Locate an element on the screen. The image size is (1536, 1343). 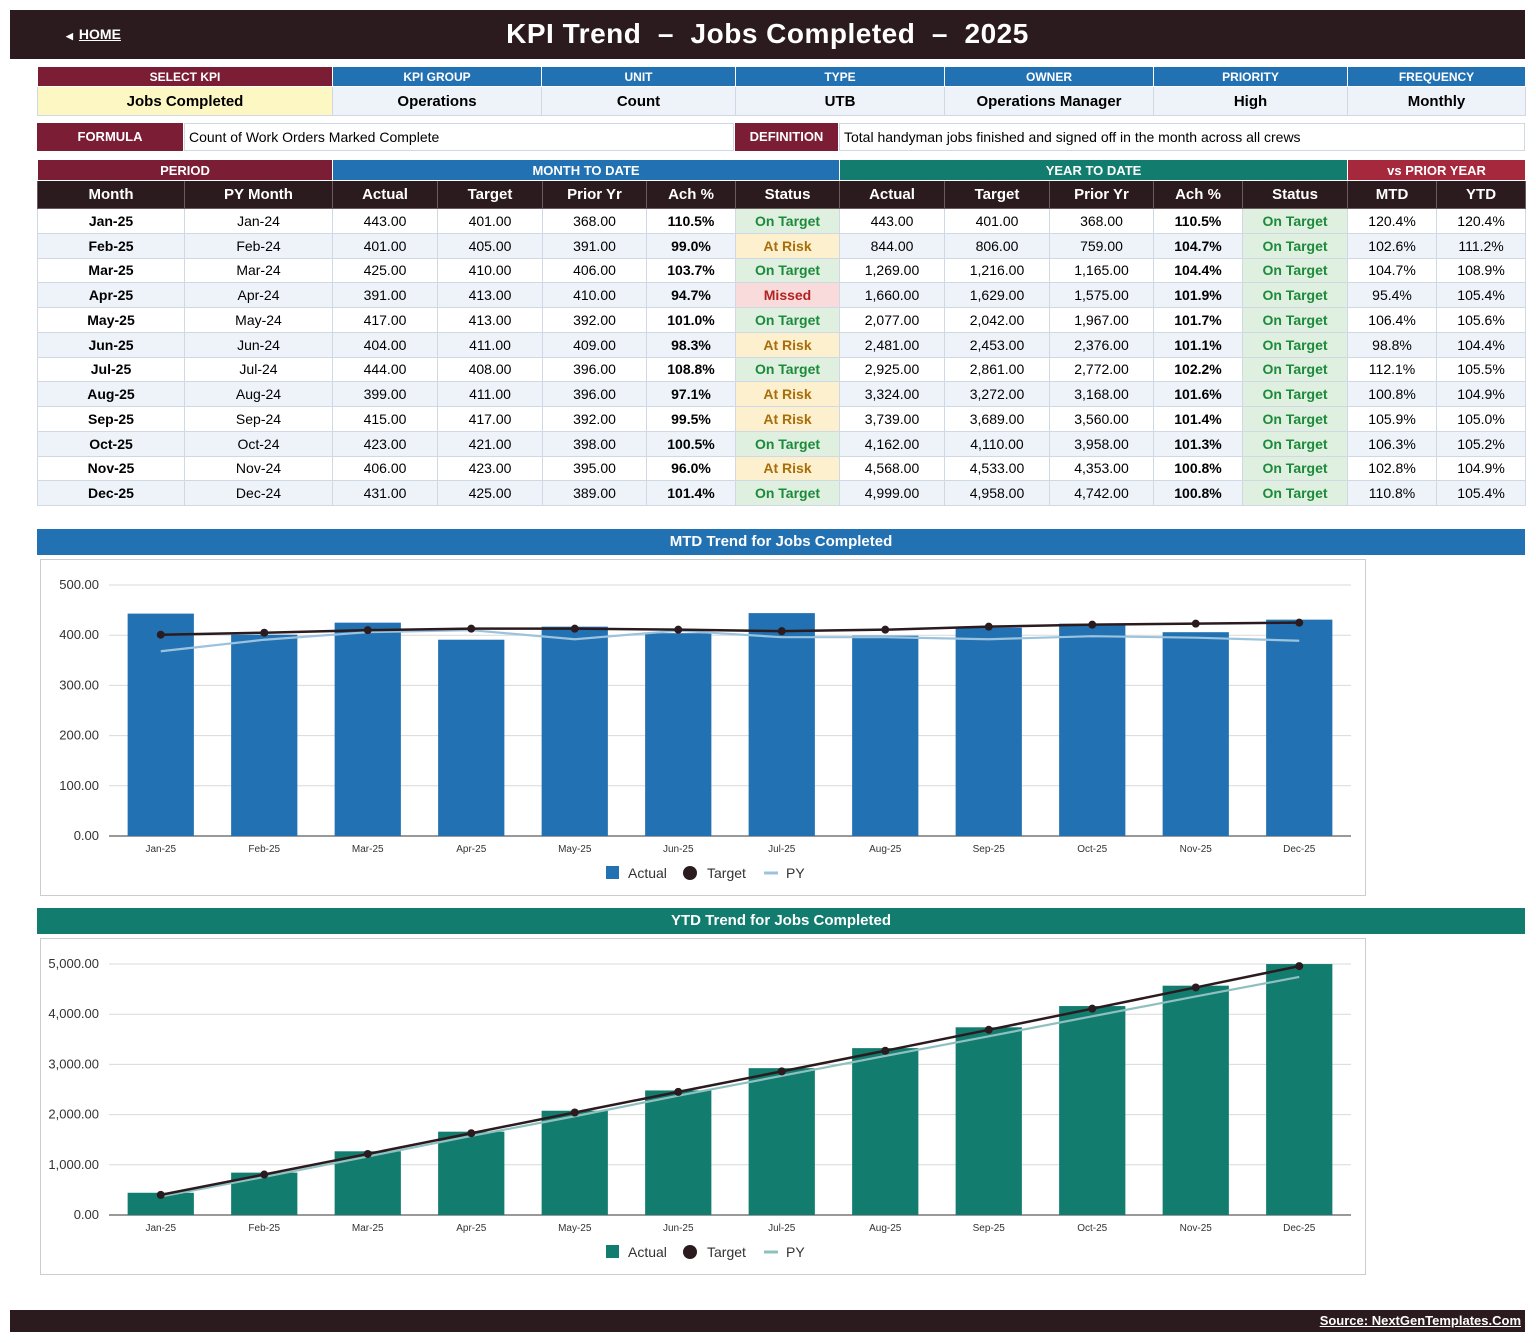
mtd-y-tick-label: 500.00 is located at coordinates (79, 584).